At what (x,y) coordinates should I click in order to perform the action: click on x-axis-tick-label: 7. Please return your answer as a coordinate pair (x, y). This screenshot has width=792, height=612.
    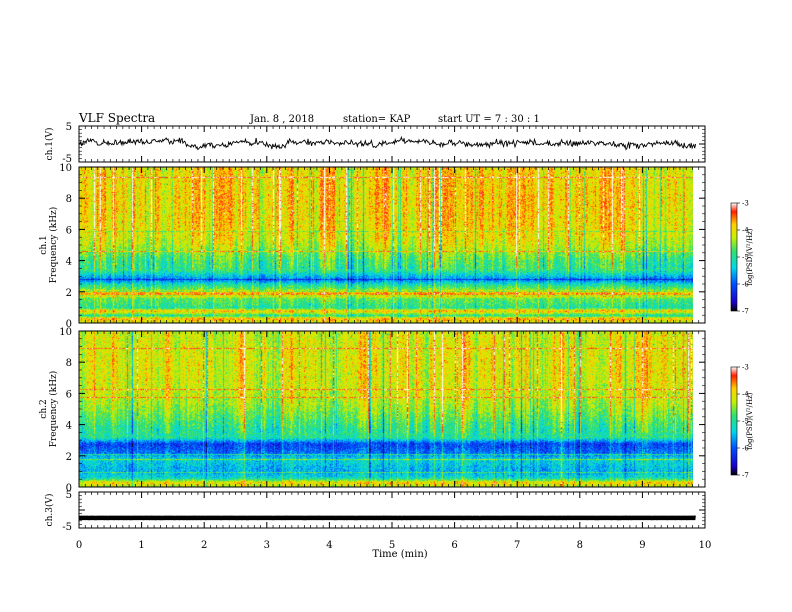
    Looking at the image, I should click on (517, 545).